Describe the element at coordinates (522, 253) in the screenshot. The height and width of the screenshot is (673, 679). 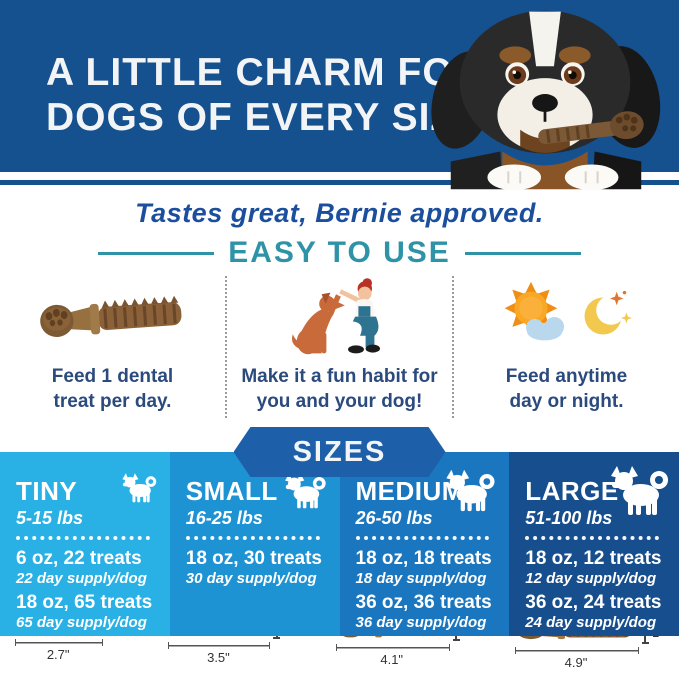
I see `right-rule` at that location.